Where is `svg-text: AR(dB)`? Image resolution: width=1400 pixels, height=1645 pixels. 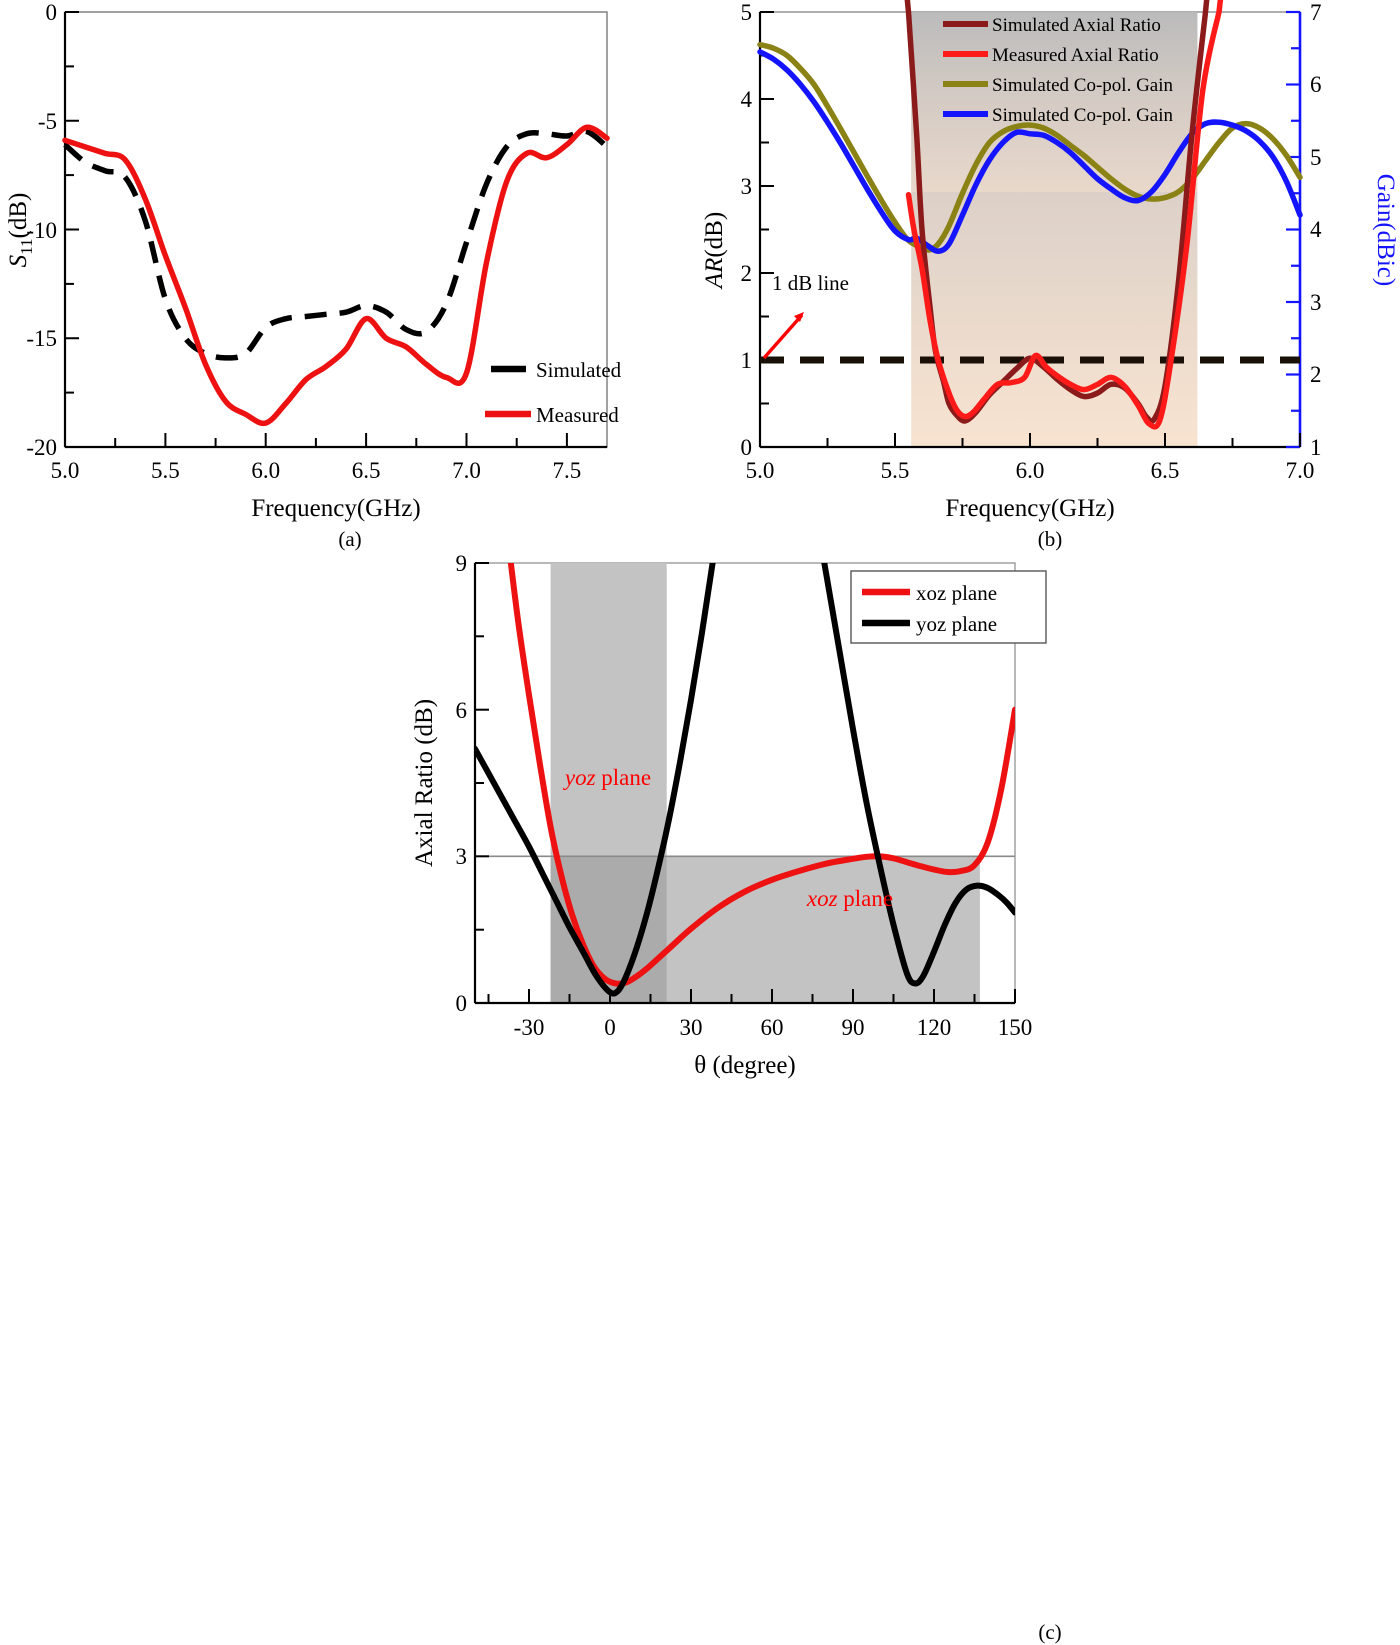 svg-text: AR(dB) is located at coordinates (714, 251).